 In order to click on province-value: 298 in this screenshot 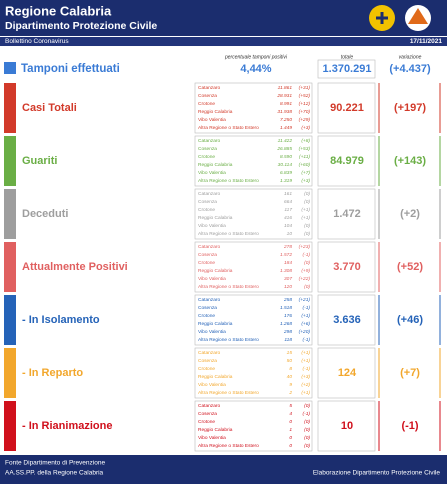, I will do `click(287, 332)`.